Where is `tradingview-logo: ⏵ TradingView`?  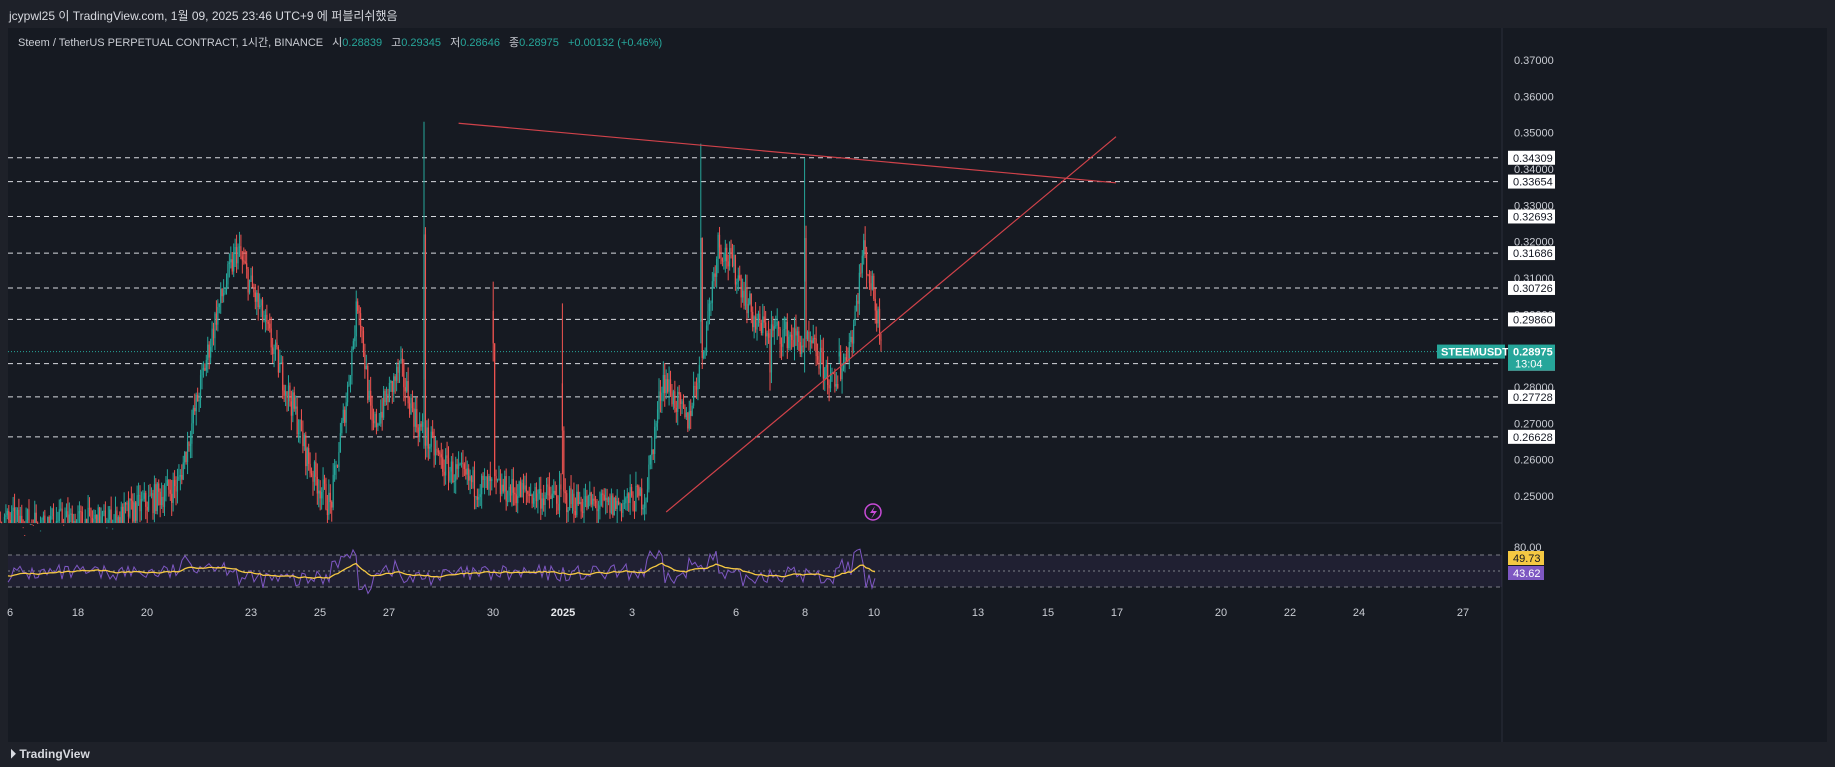 tradingview-logo: ⏵ TradingView is located at coordinates (50, 754).